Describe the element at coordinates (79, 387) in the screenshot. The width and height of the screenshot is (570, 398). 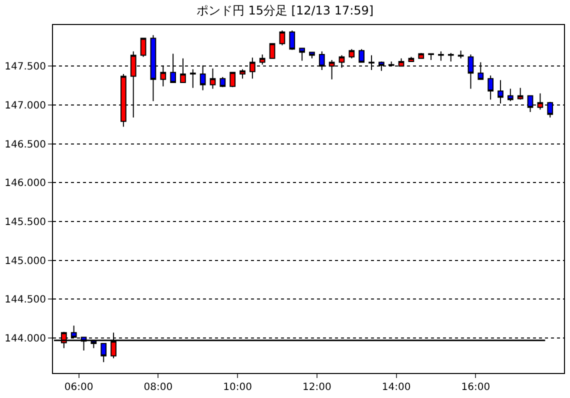
I see `x-tick-label: 06:00` at that location.